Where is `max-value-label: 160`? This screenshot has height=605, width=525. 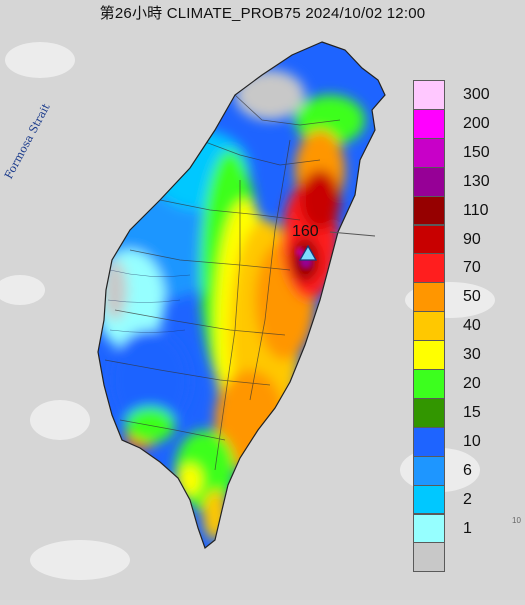
max-value-label: 160 is located at coordinates (305, 231).